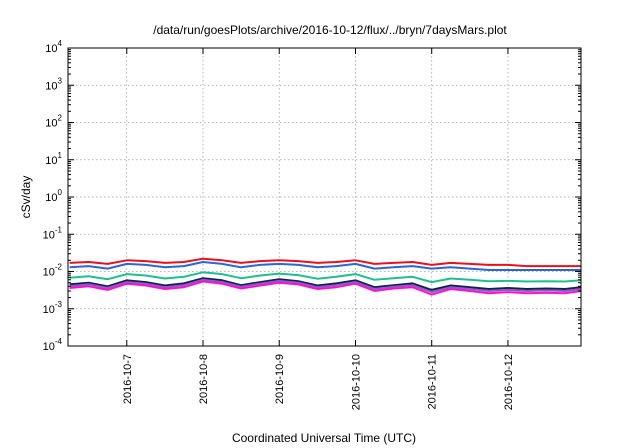 The height and width of the screenshot is (448, 640). I want to click on y-tick-label: 10⁴, so click(53, 47).